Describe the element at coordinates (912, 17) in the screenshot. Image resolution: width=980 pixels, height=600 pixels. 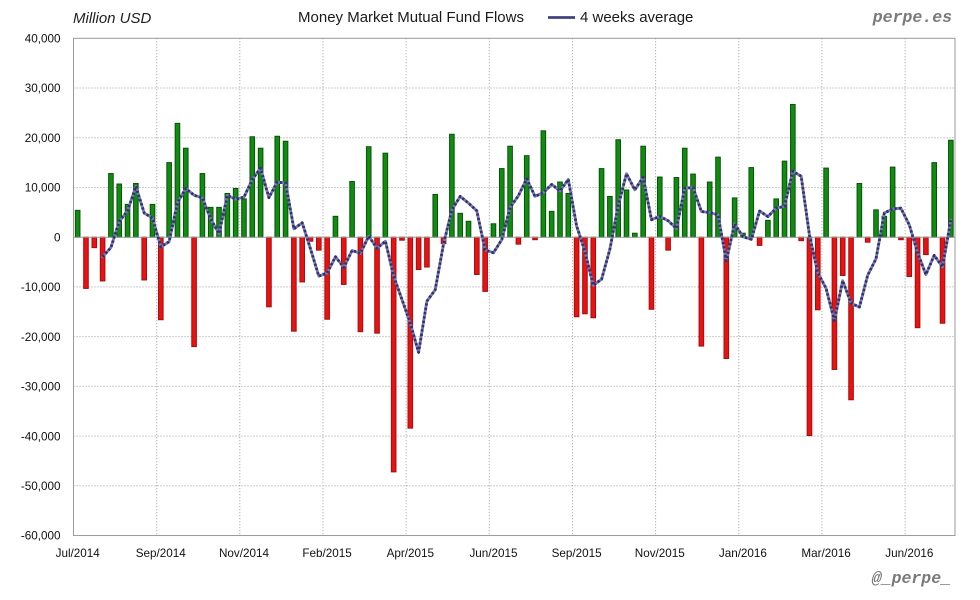
I see `svg-text: perpe.es` at that location.